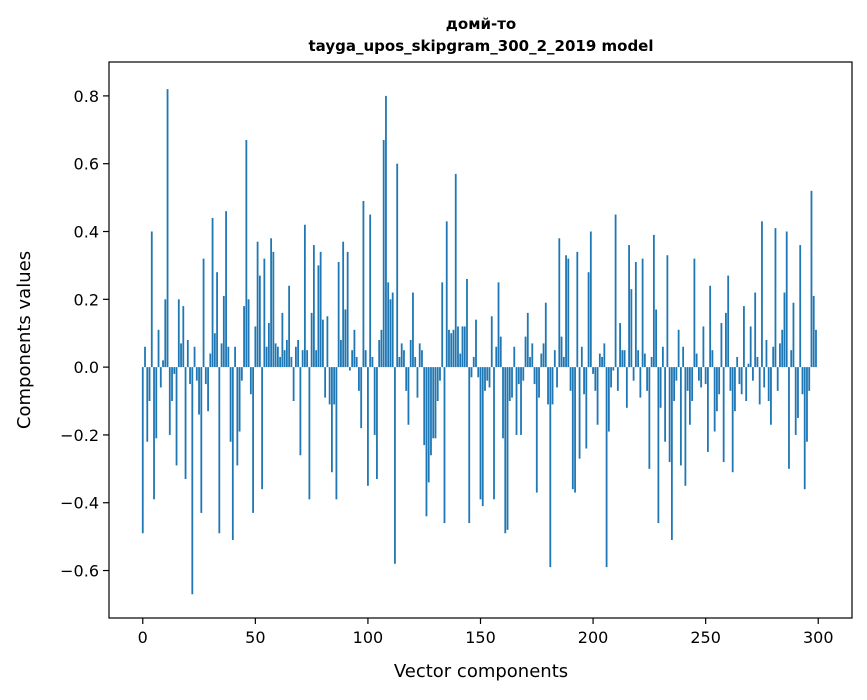 Image resolution: width=867 pixels, height=700 pixels. What do you see at coordinates (86, 299) in the screenshot?
I see `y-tick-label: 0.2` at bounding box center [86, 299].